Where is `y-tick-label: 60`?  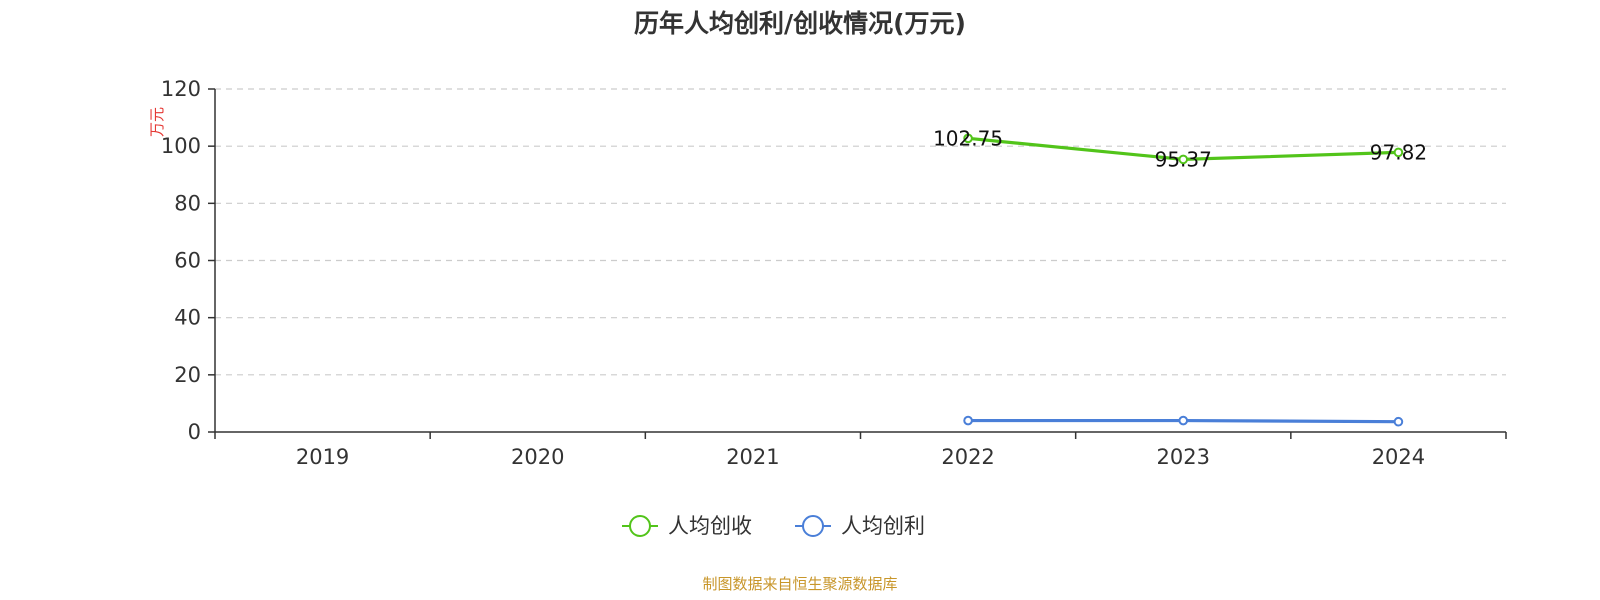
y-tick-label: 60 is located at coordinates (187, 261).